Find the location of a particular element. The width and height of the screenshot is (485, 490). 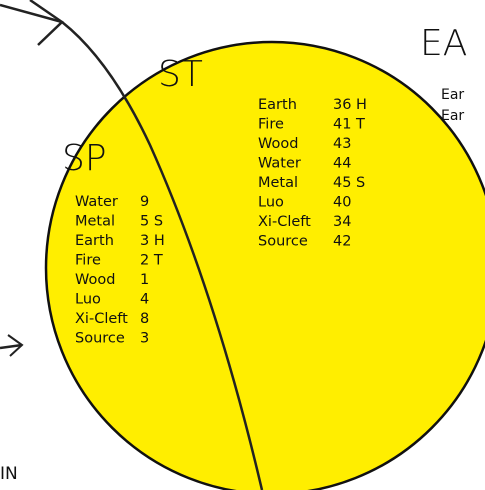

point-number: 41 T is located at coordinates (349, 125).